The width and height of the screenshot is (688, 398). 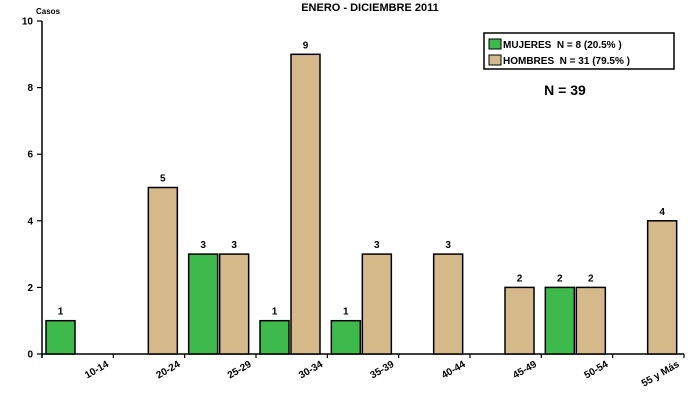 I want to click on data-label: 9, so click(x=306, y=45).